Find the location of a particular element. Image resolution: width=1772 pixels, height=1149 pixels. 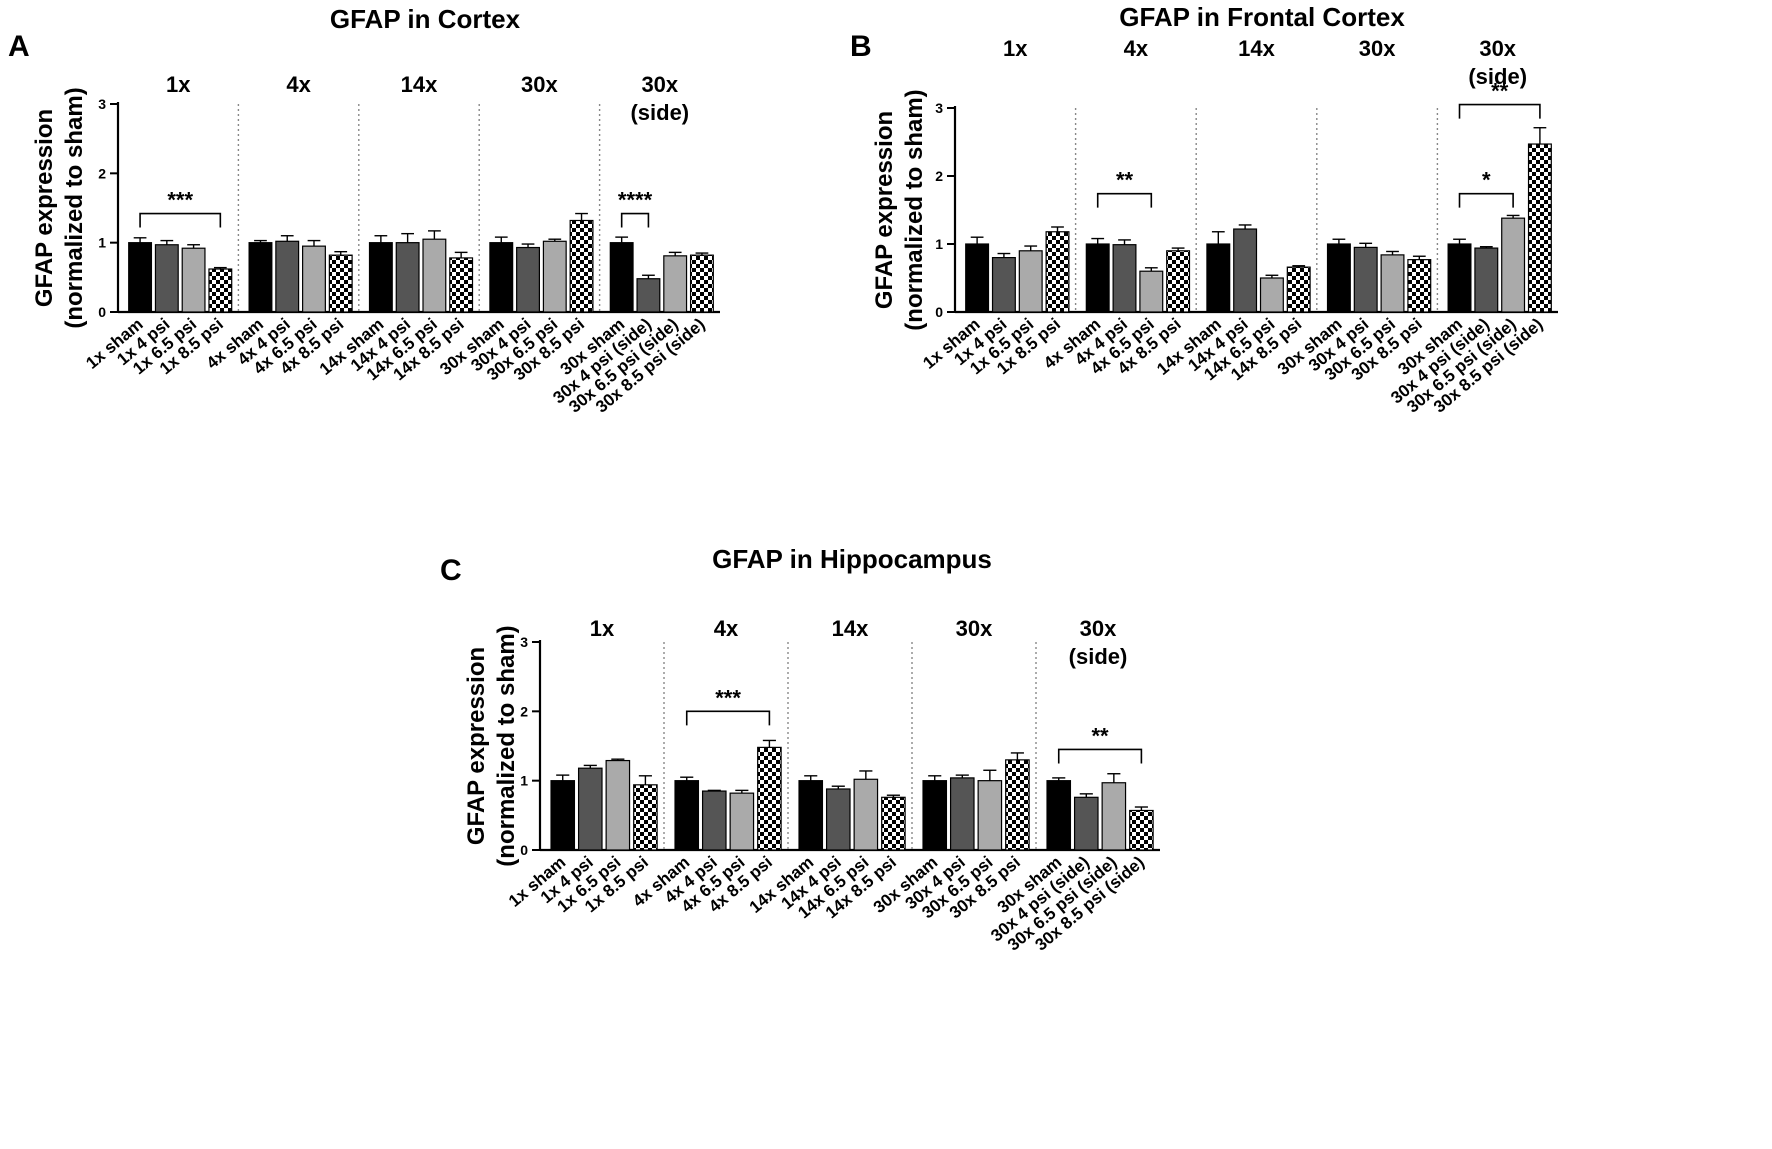

chart-title: GFAP in Frontal Cortex is located at coordinates (1262, 17).